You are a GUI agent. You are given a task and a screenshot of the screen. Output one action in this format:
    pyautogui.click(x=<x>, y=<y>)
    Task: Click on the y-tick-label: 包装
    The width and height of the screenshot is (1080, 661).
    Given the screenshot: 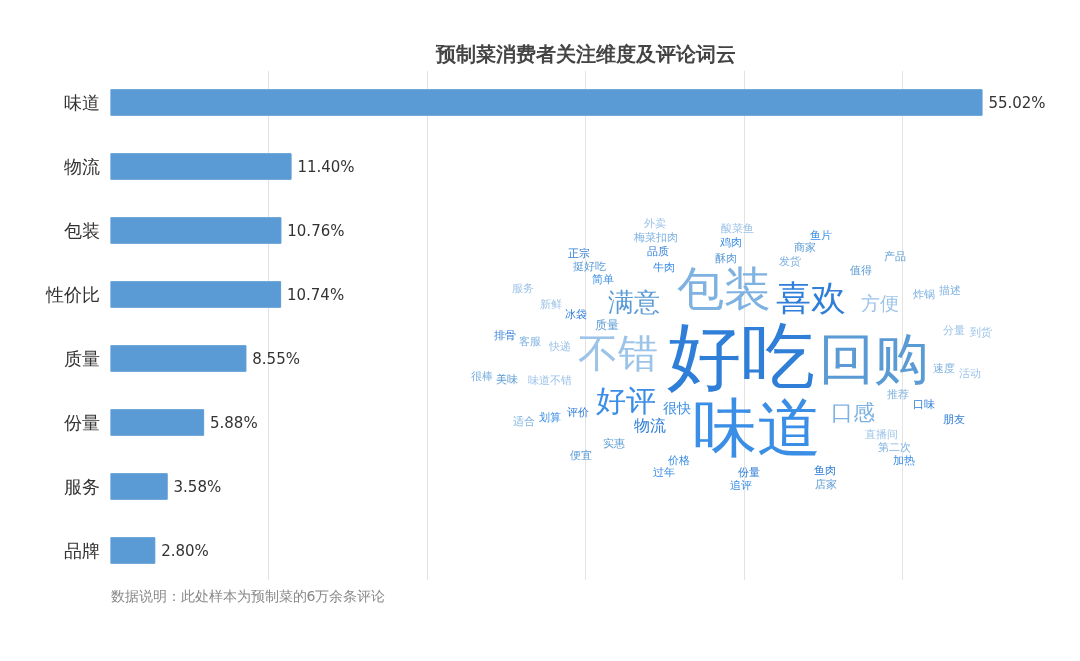 What is the action you would take?
    pyautogui.click(x=81, y=230)
    